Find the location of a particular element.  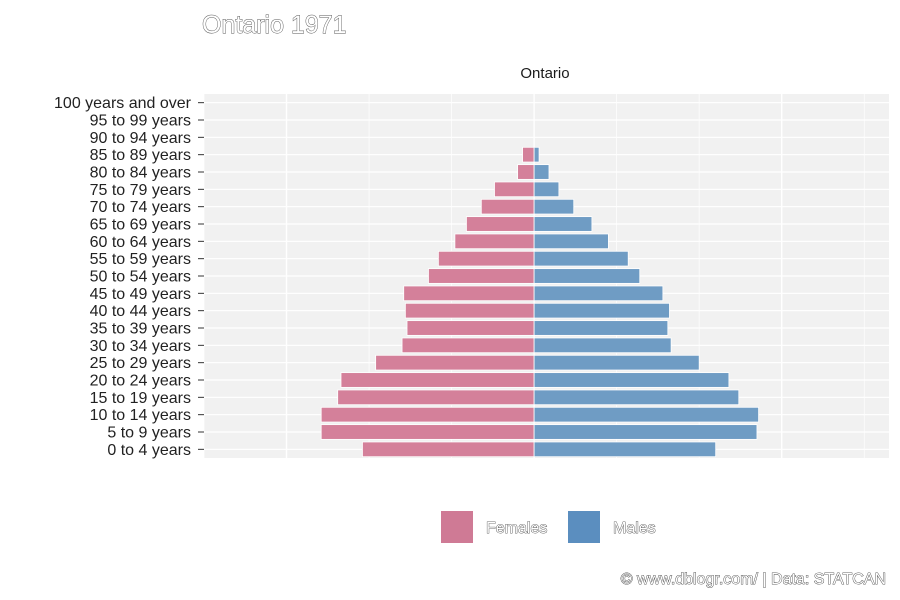

legend-swatch-males is located at coordinates (584, 527).